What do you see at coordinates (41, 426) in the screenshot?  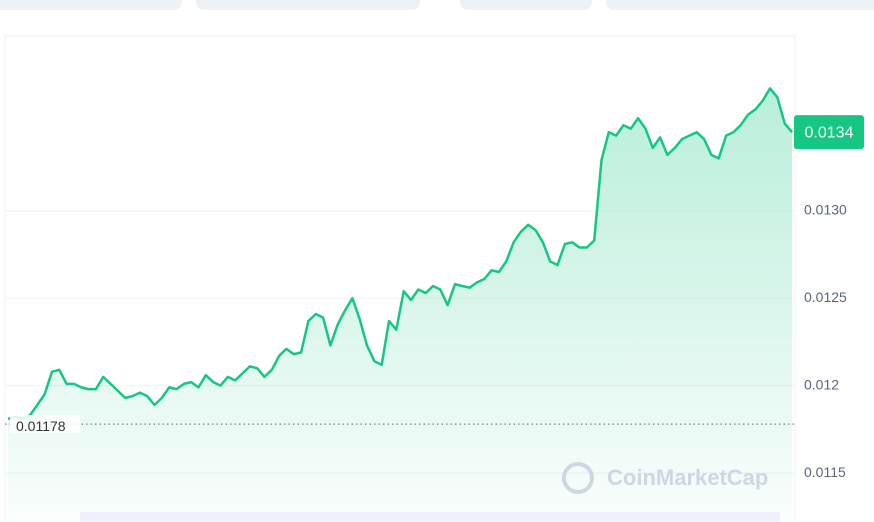 I see `reference-label: 0.01178` at bounding box center [41, 426].